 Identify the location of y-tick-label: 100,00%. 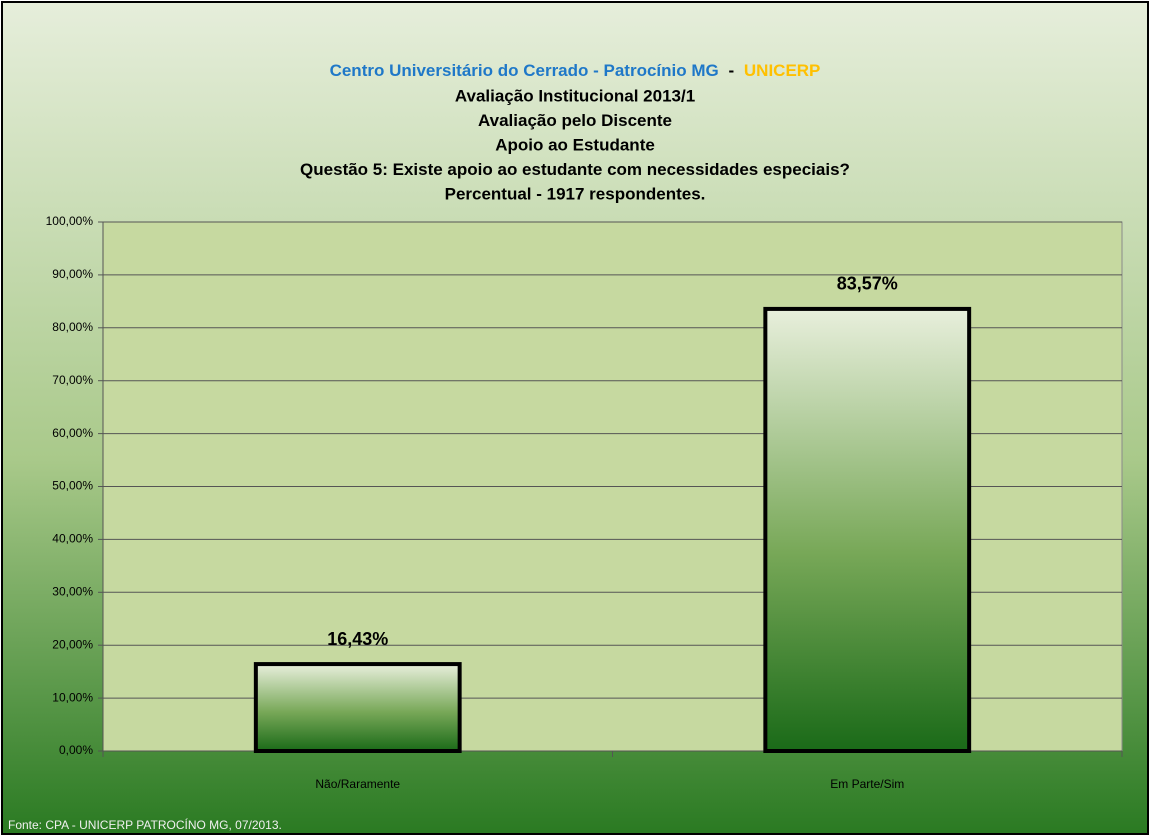
(70, 221).